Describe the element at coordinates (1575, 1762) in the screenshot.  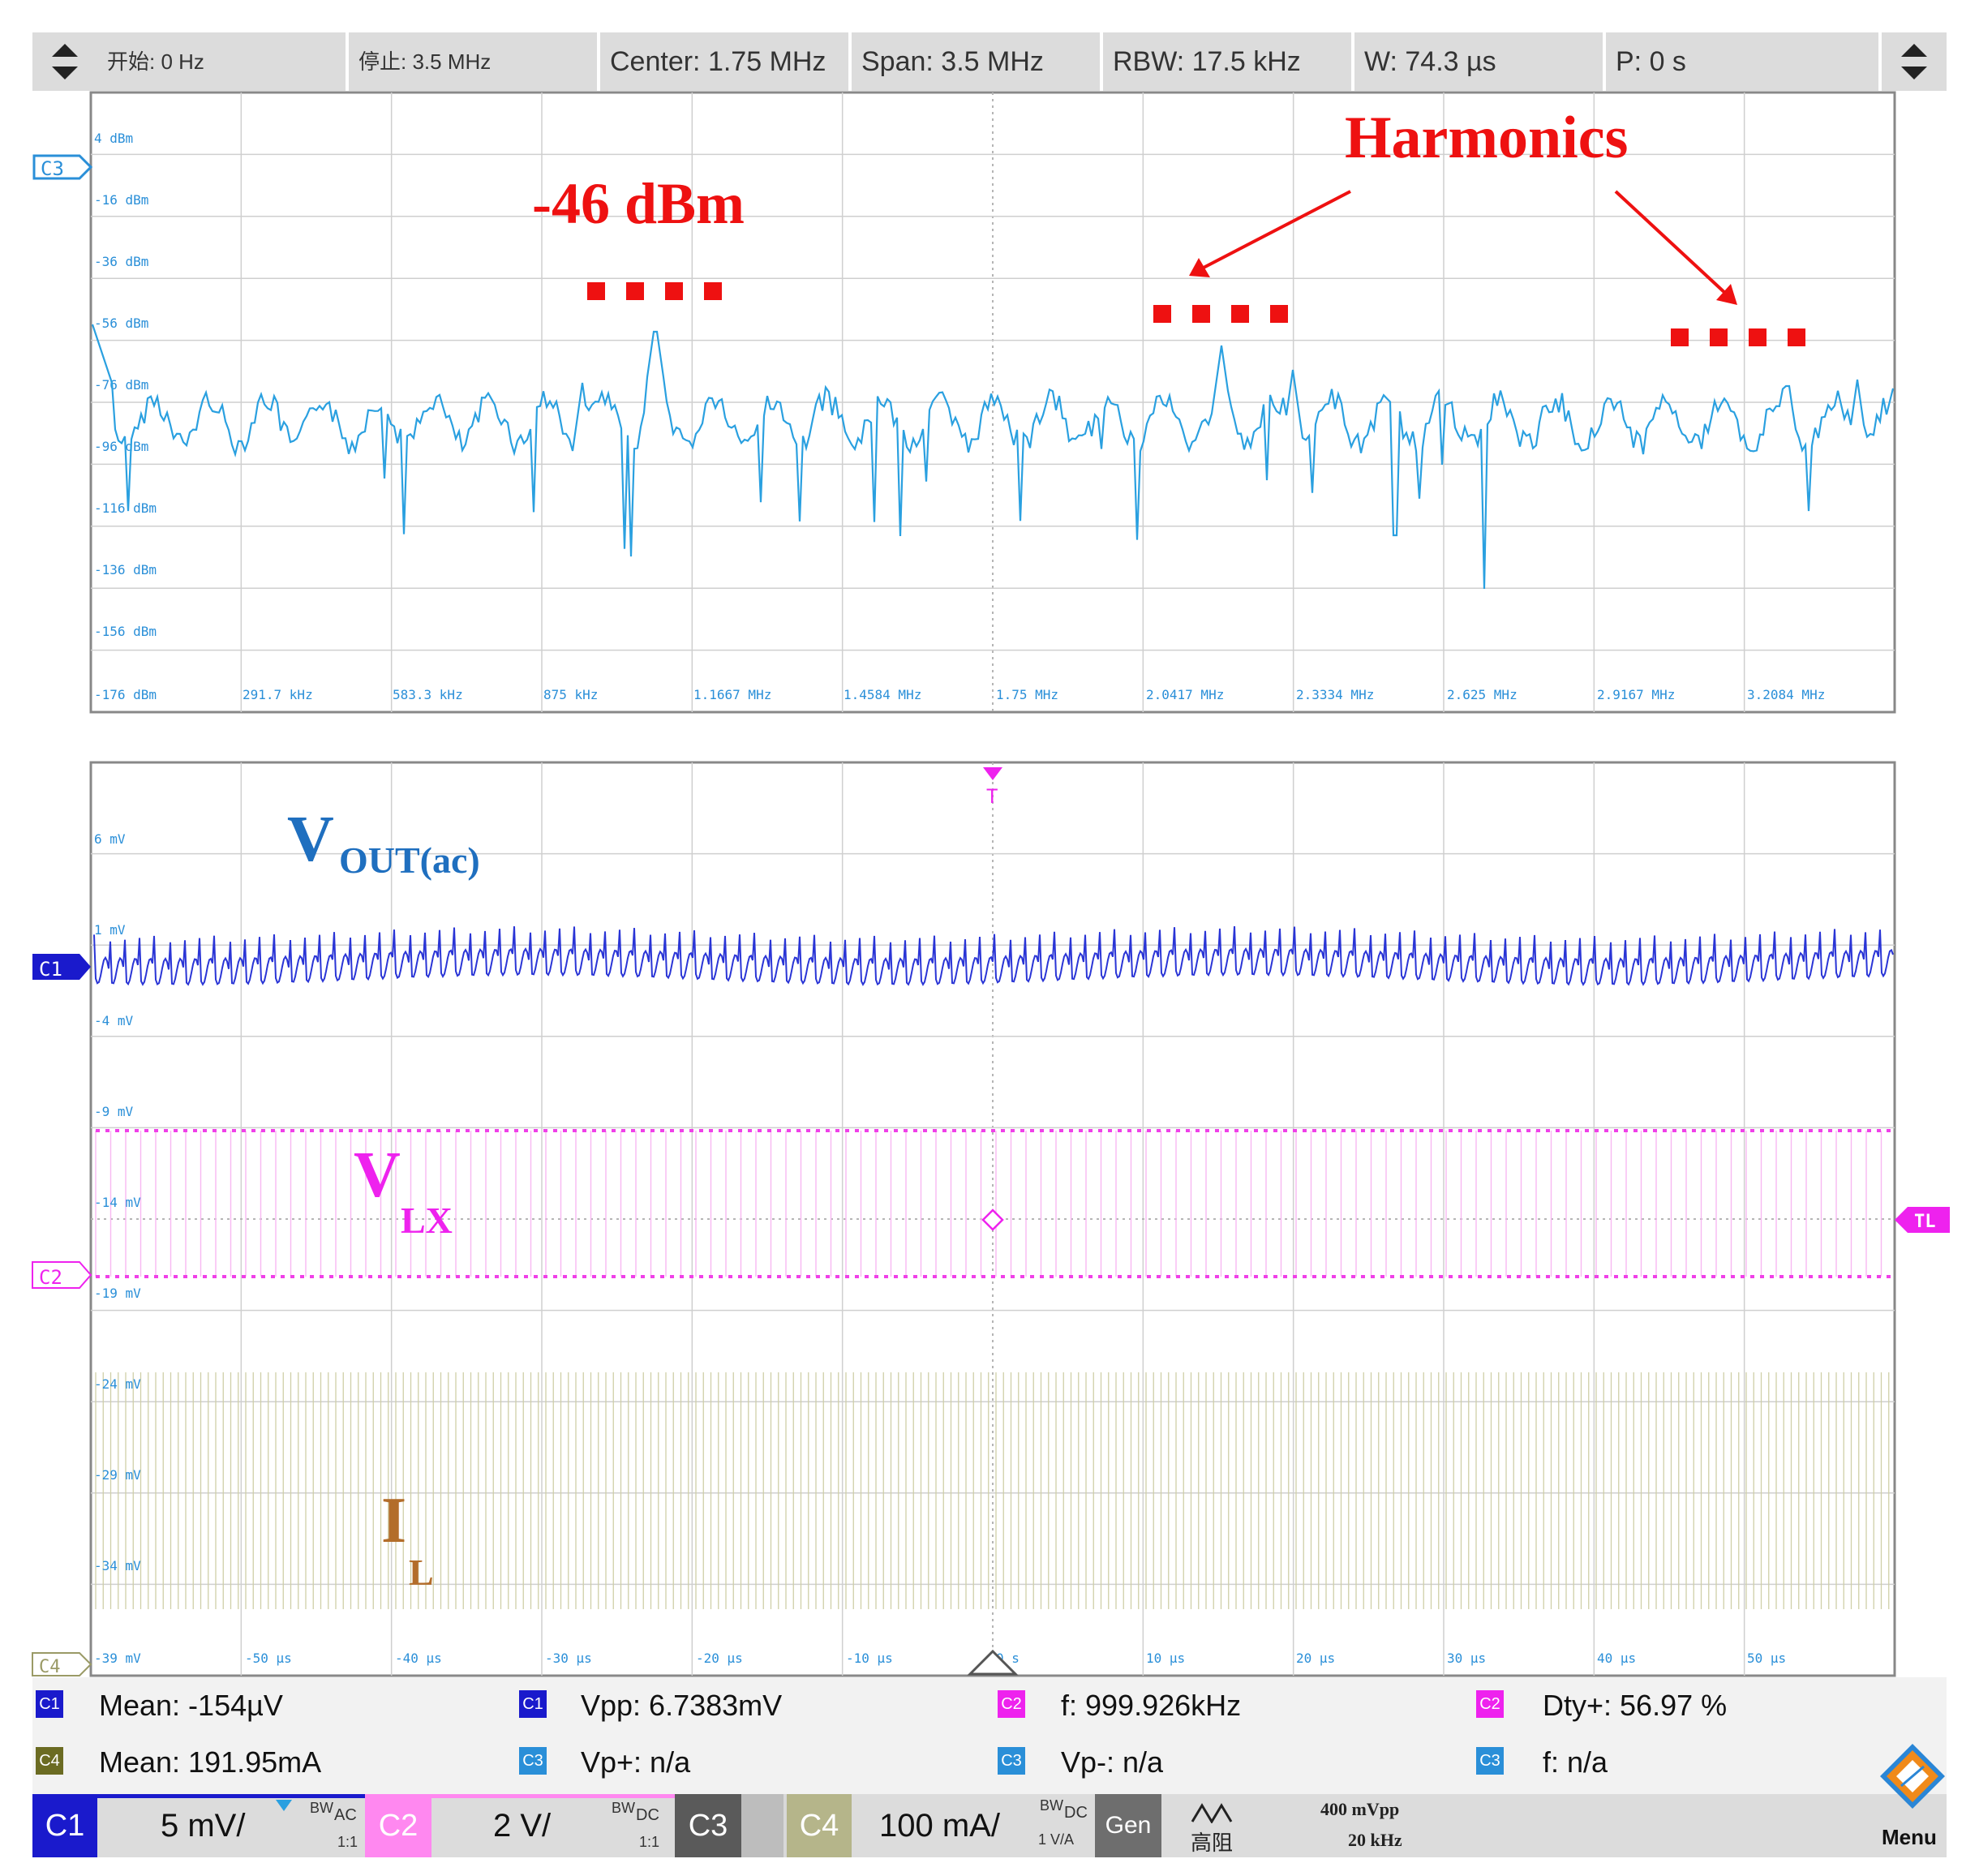
I see `meas-c3-frequency: f: n/a` at that location.